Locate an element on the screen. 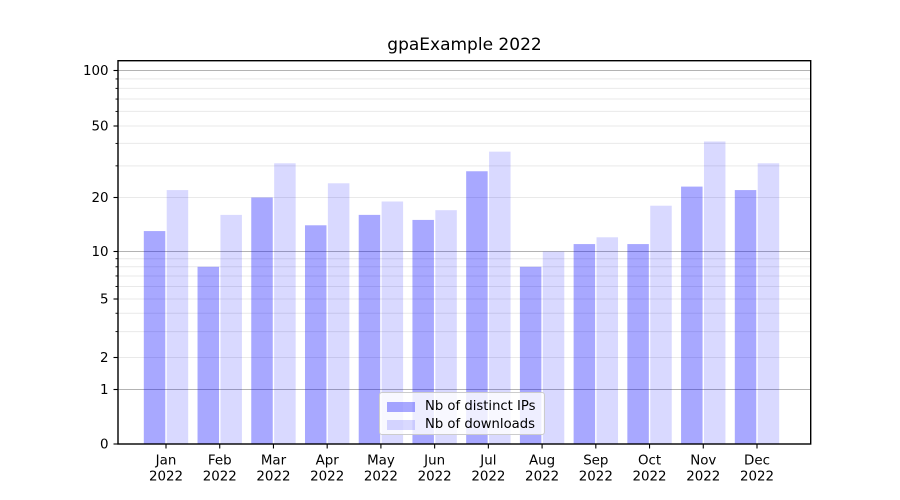 This screenshot has height=500, width=900. bar-aug-downloads is located at coordinates (553, 347).